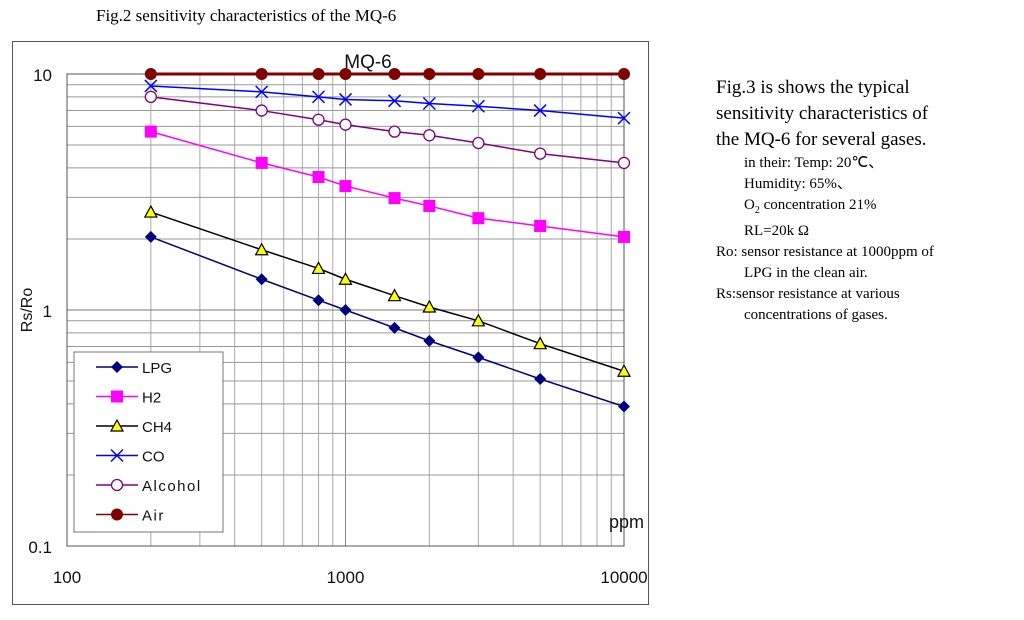  I want to click on condition-o2: O2 concentration 21%, so click(825, 208).